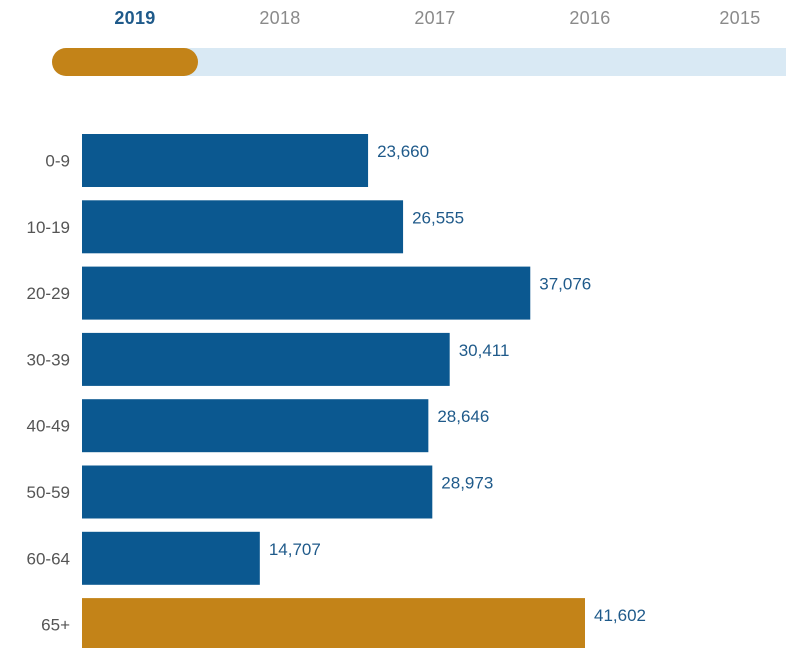  I want to click on value-label: 30,411, so click(484, 350).